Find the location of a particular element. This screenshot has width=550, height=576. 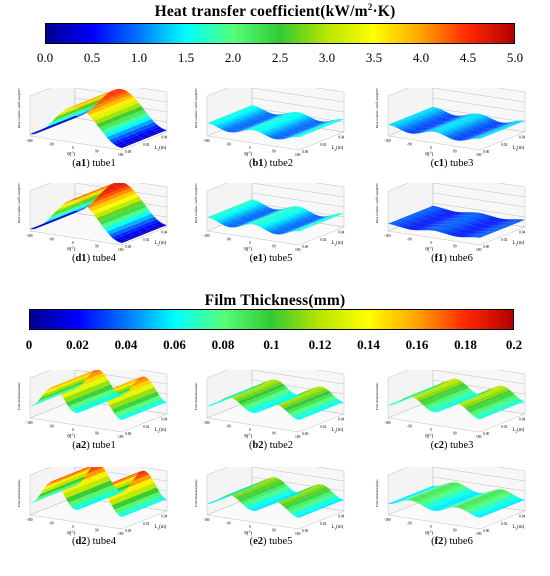

theta-tick: 0 is located at coordinates (73, 527).